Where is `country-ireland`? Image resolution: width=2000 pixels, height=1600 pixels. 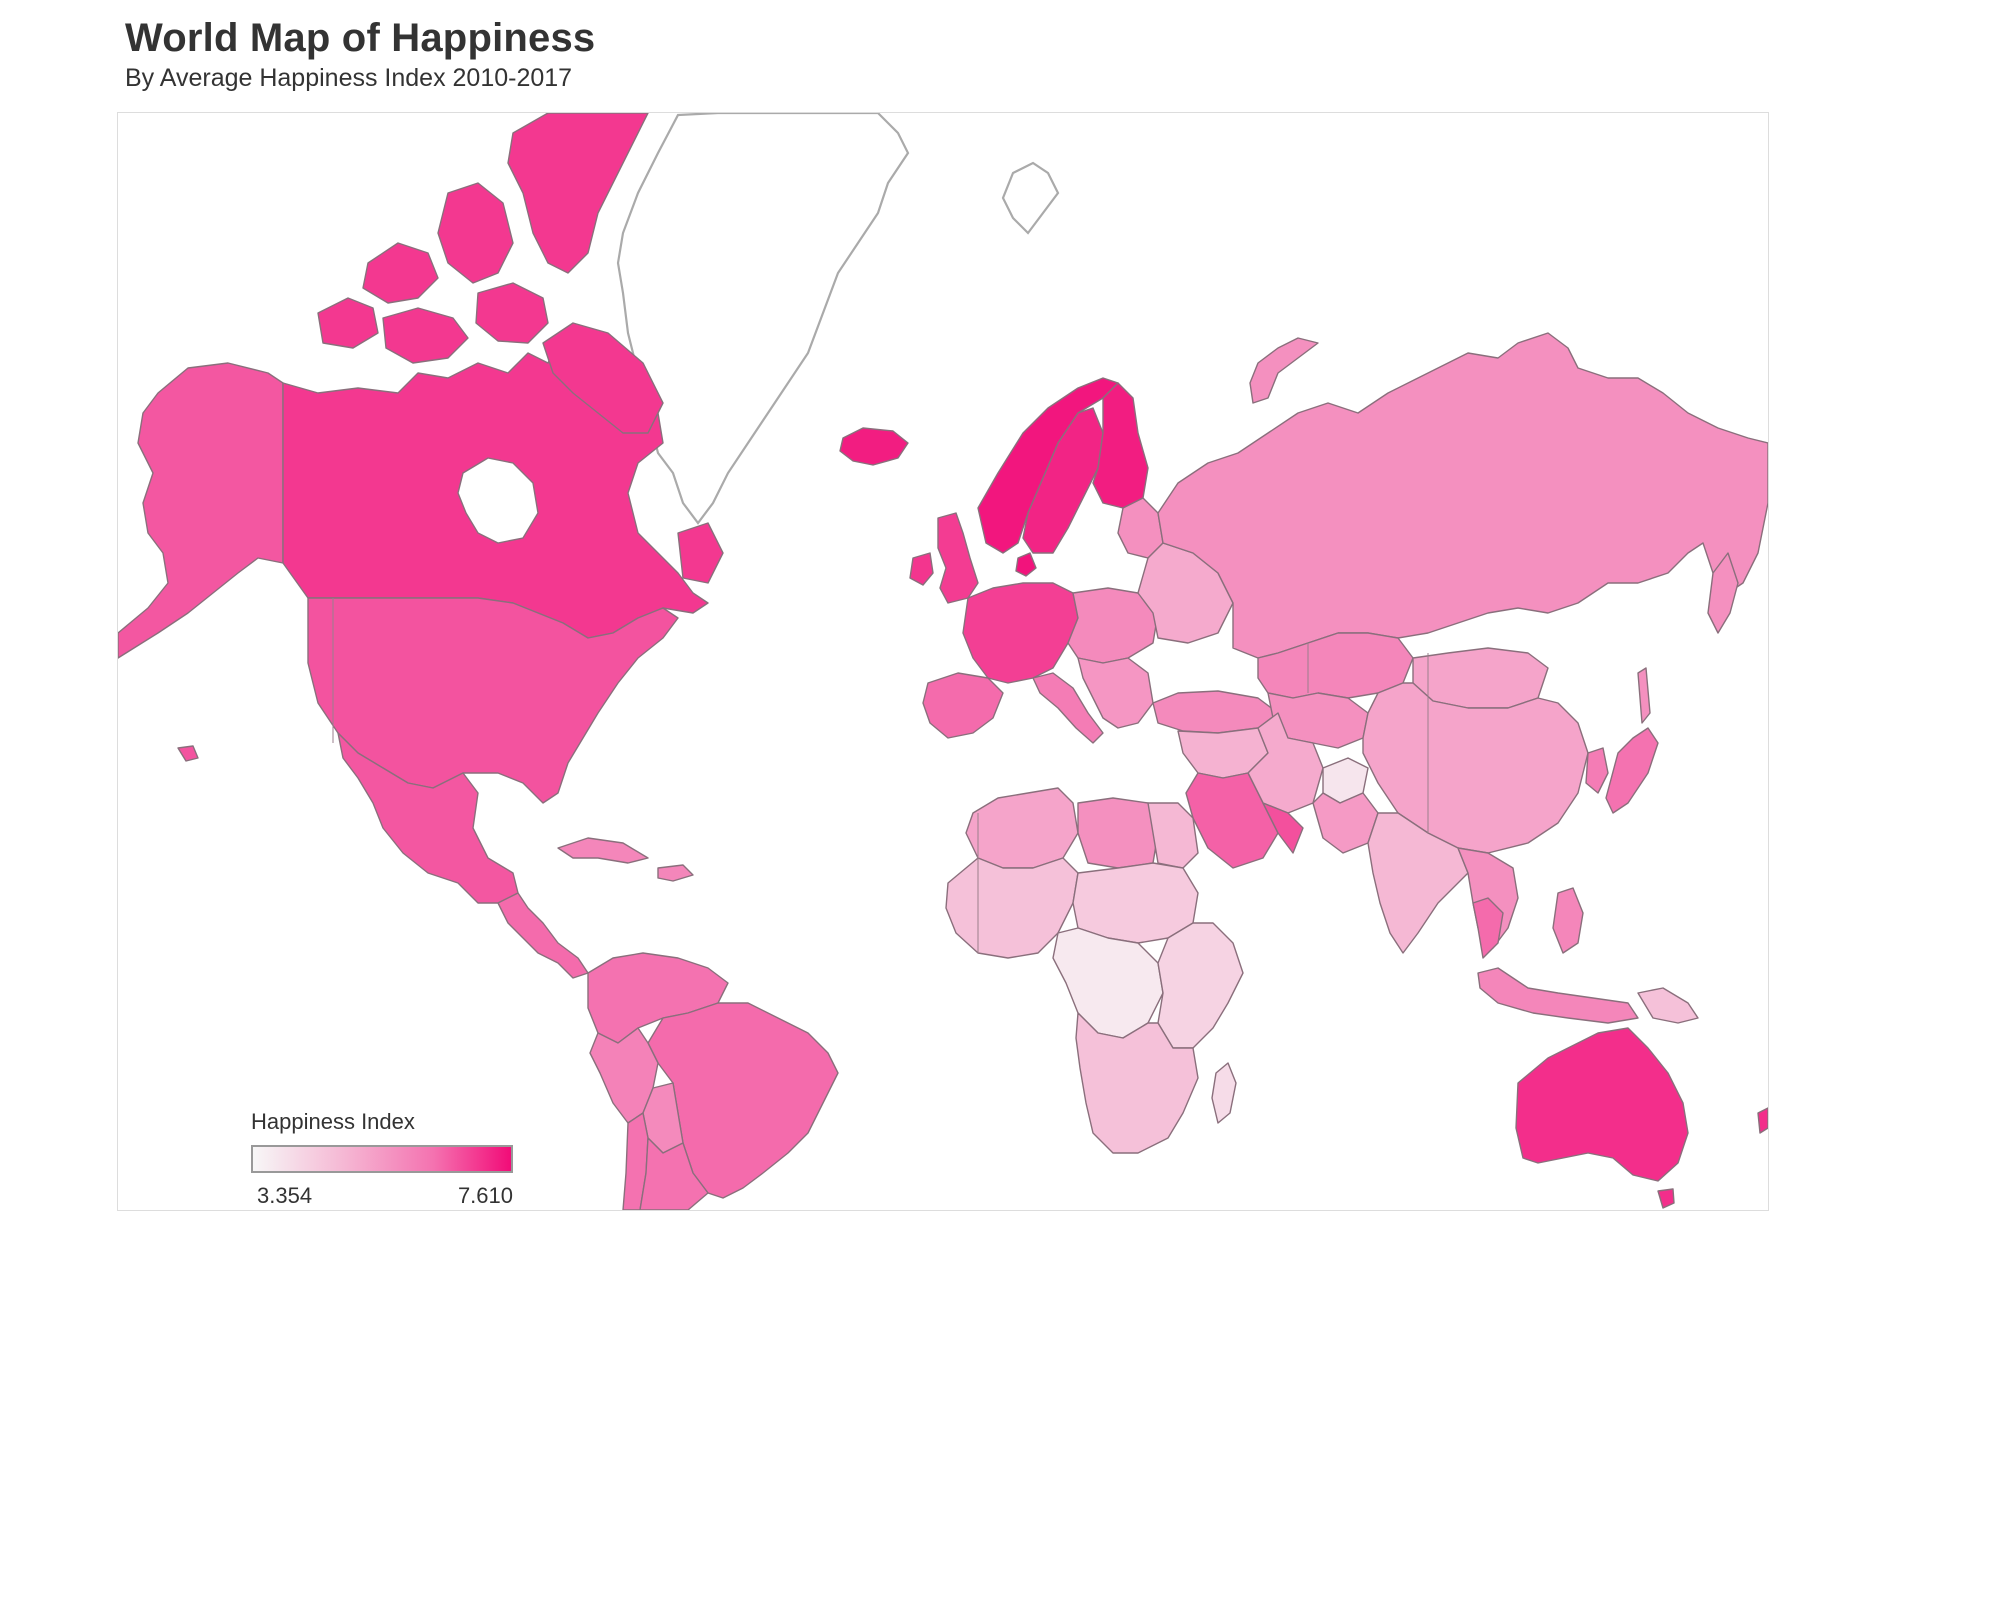
country-ireland is located at coordinates (921, 569).